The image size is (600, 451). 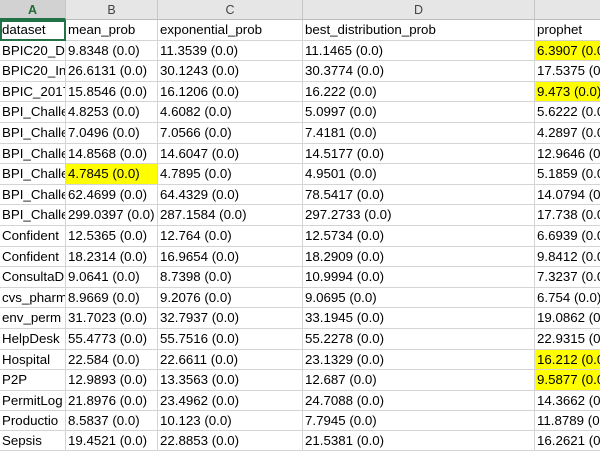 What do you see at coordinates (112, 30) in the screenshot?
I see `header-cell: mean_prob` at bounding box center [112, 30].